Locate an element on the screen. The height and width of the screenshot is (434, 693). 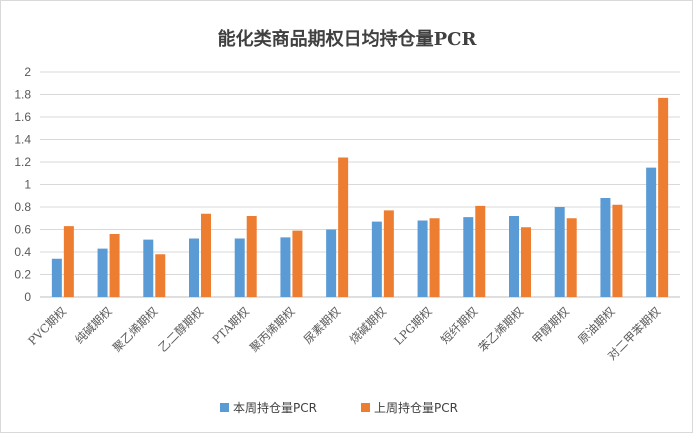
y-axis-ticks: 0 0.2 0.4 0.6 0.8 1 1.2 1.4 1.6 1.8 2 is located at coordinates (22, 184).